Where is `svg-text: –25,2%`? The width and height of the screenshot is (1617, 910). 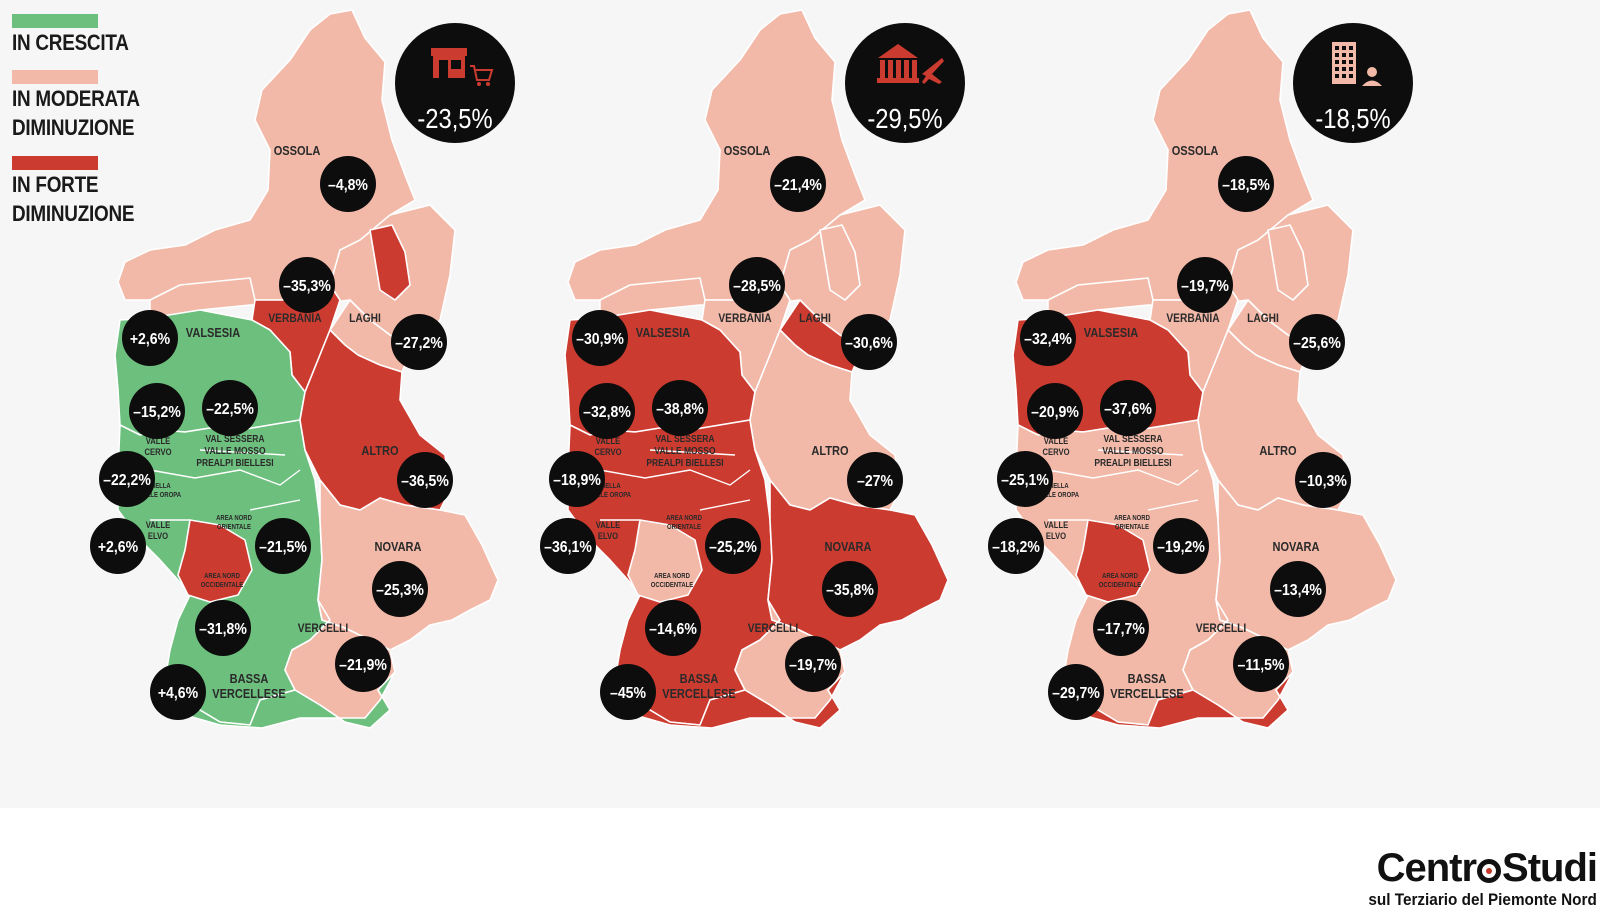
svg-text: –25,2% is located at coordinates (733, 547).